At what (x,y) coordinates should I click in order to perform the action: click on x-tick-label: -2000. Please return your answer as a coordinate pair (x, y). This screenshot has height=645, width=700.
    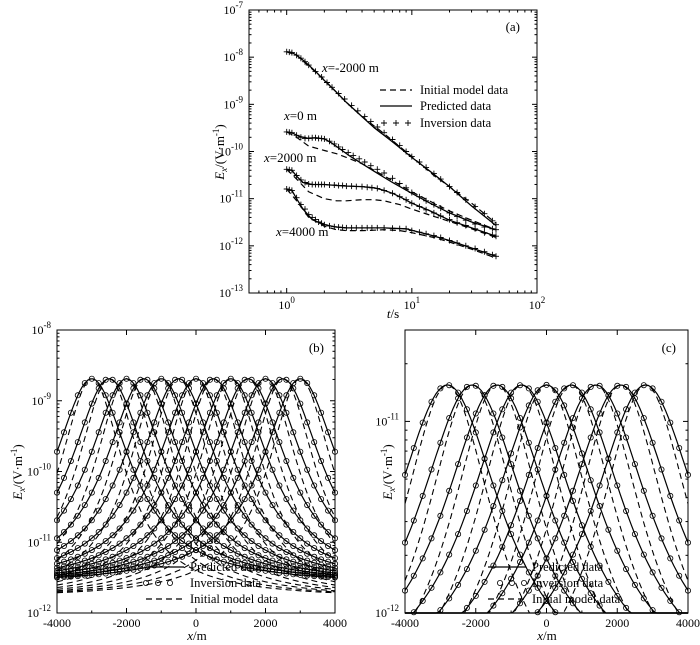
    Looking at the image, I should click on (476, 623).